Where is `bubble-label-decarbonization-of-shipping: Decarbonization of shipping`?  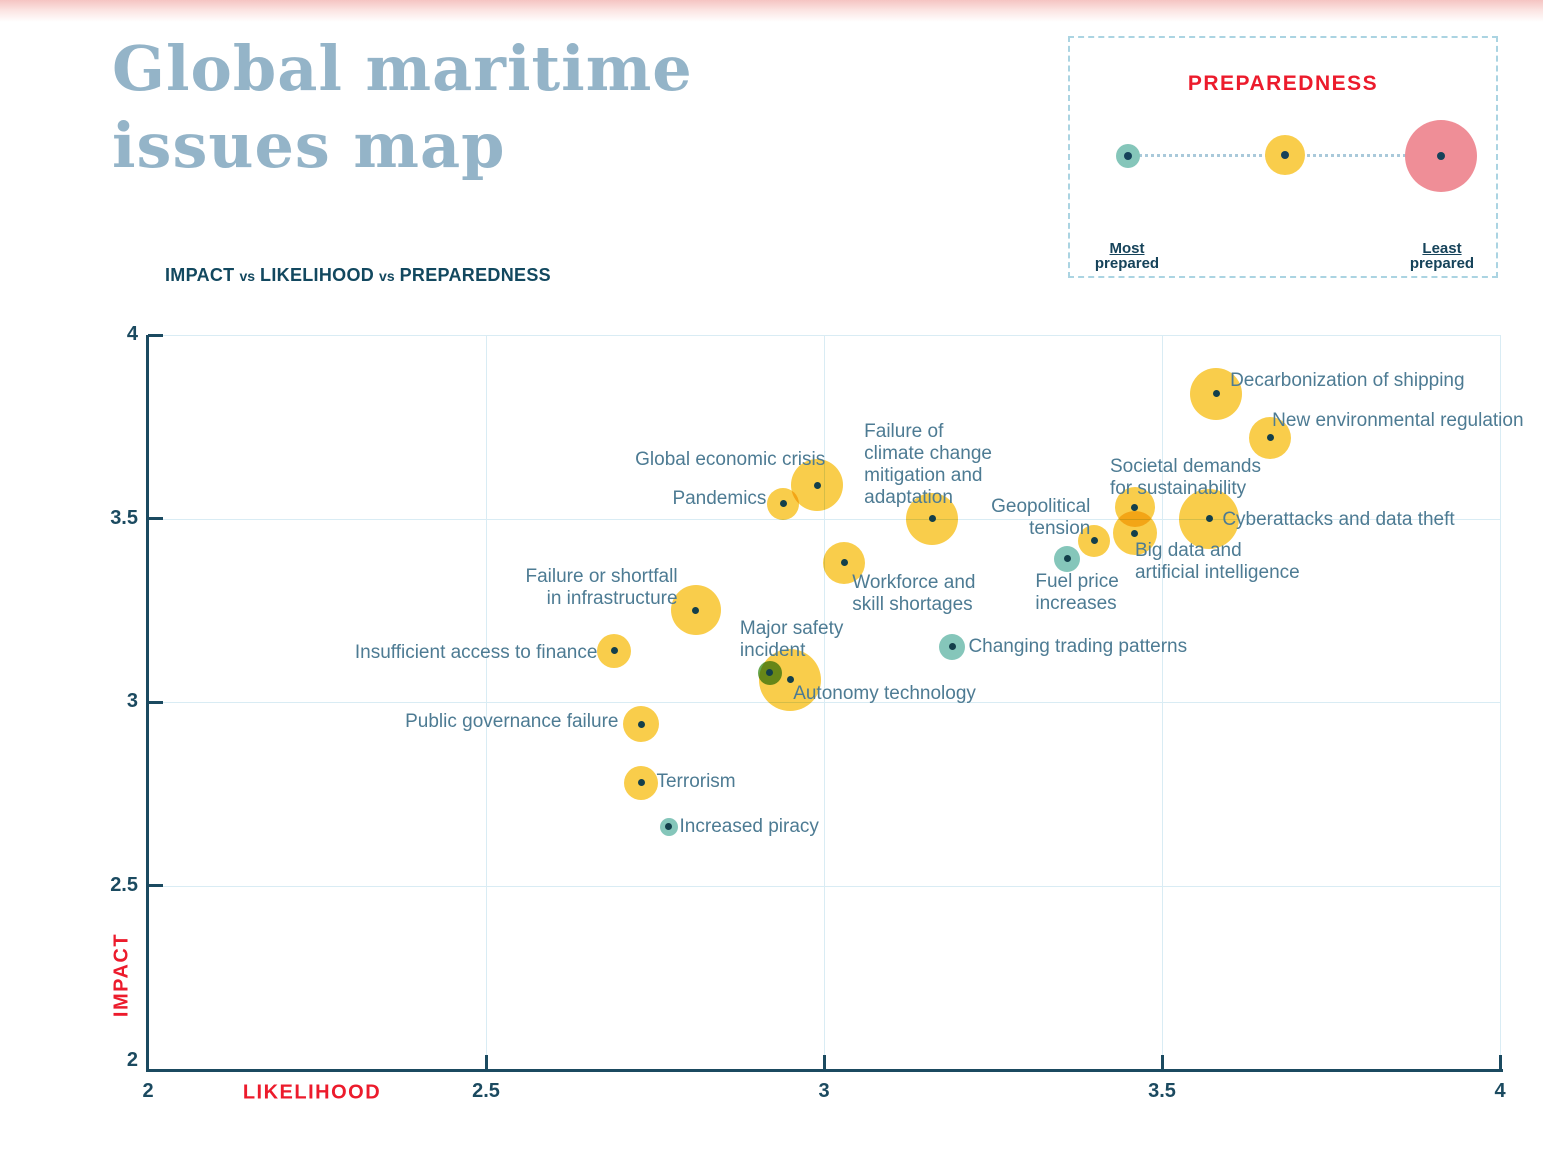
bubble-label-decarbonization-of-shipping: Decarbonization of shipping is located at coordinates (1347, 381).